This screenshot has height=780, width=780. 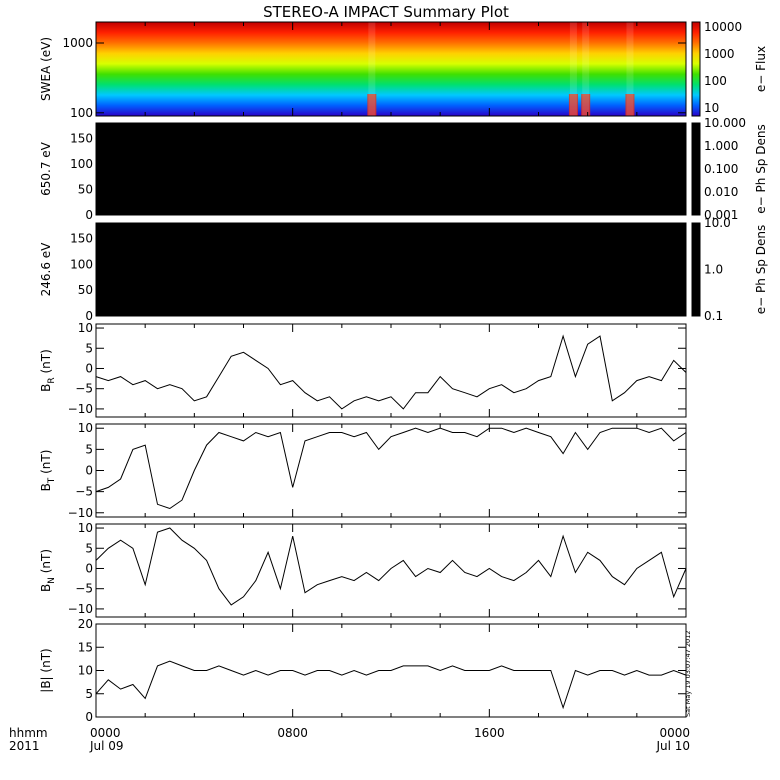 What do you see at coordinates (713, 270) in the screenshot?
I see `colorbar-tick-label: 1.0` at bounding box center [713, 270].